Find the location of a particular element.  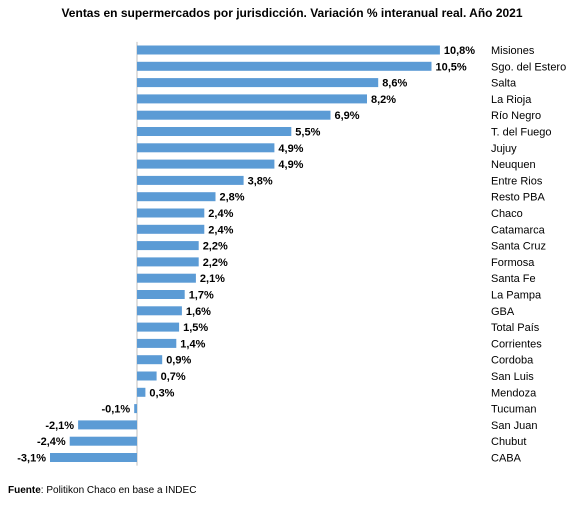

source-label: Fuente is located at coordinates (24, 490).